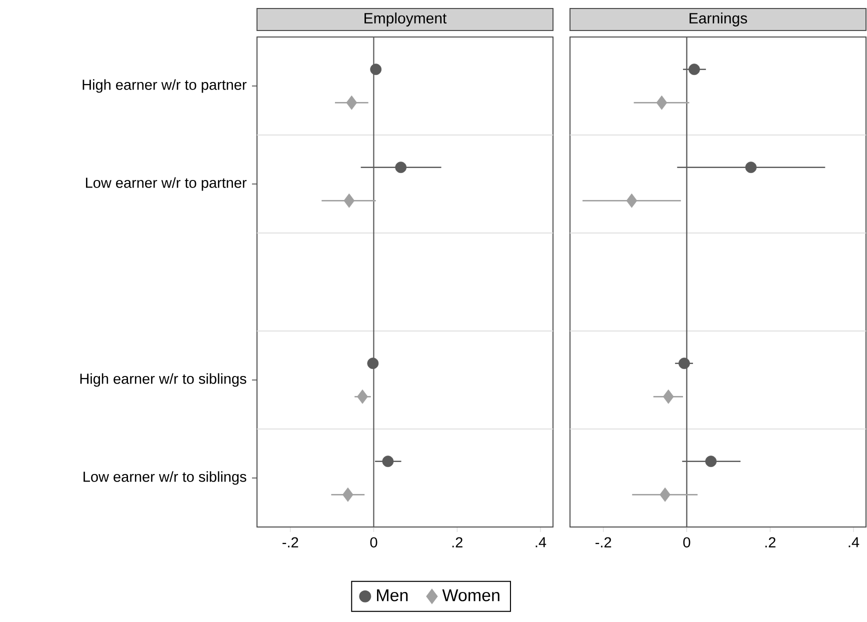 This screenshot has width=867, height=622. What do you see at coordinates (165, 478) in the screenshot?
I see `y-tick-label: Low earner w/r to siblings` at bounding box center [165, 478].